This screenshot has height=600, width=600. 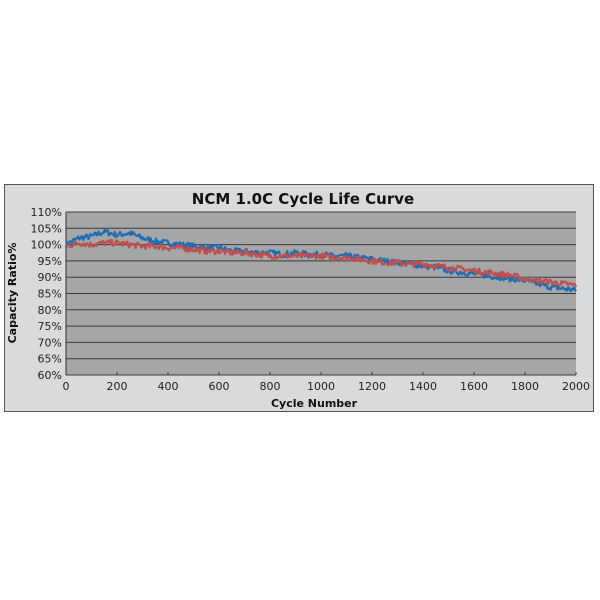 I want to click on y-tick-label: 85%, so click(x=50, y=294).